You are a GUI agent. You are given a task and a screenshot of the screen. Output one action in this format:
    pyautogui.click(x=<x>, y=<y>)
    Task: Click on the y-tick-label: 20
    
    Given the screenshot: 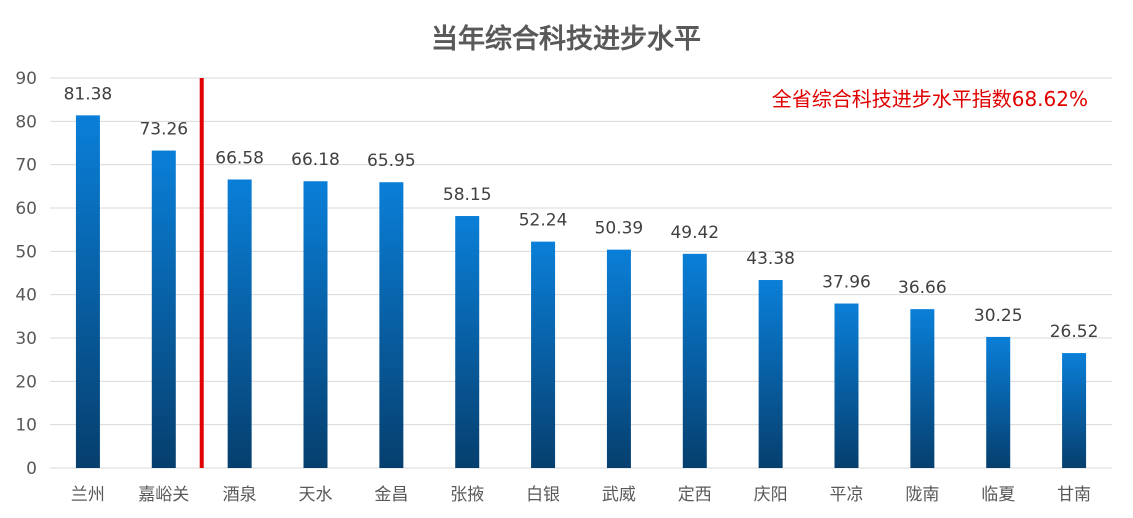 What is the action you would take?
    pyautogui.click(x=26, y=382)
    